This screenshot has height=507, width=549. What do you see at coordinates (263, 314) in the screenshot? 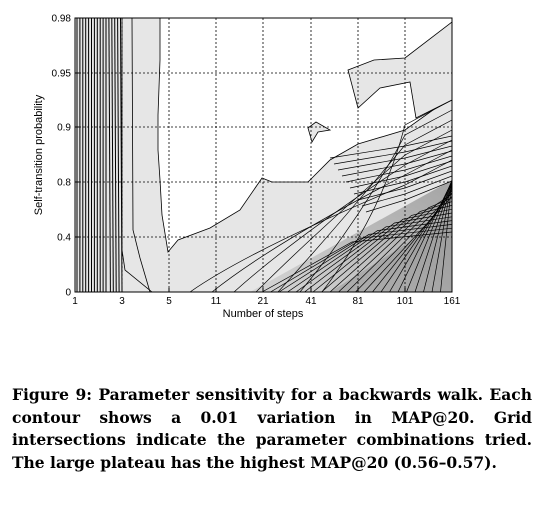
I see `x-axis-label: Number of steps` at bounding box center [263, 314].